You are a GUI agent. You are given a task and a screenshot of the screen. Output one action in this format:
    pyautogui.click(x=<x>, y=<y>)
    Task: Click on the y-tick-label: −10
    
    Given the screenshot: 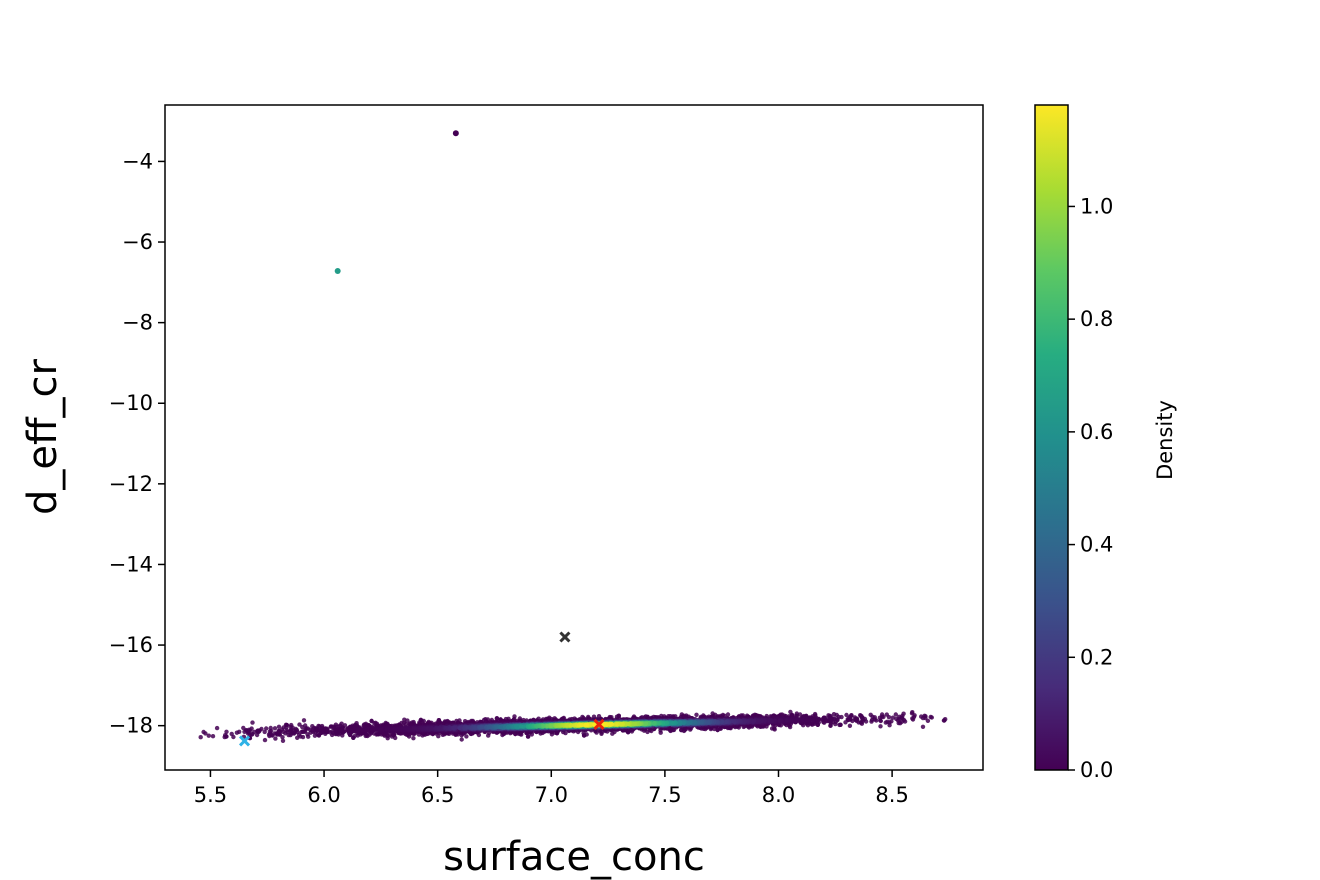 What is the action you would take?
    pyautogui.click(x=131, y=403)
    